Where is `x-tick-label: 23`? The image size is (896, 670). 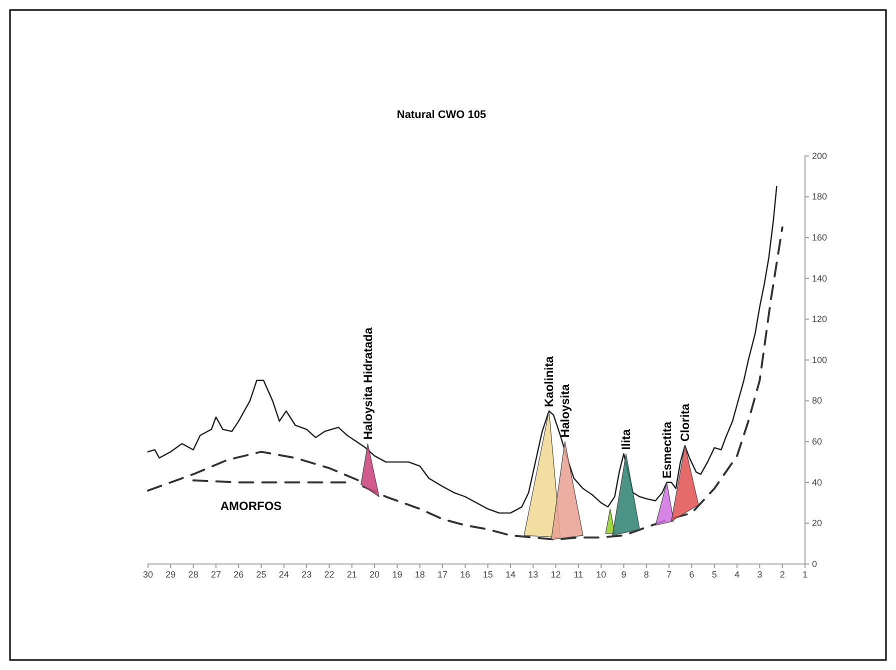 x-tick-label: 23 is located at coordinates (307, 574).